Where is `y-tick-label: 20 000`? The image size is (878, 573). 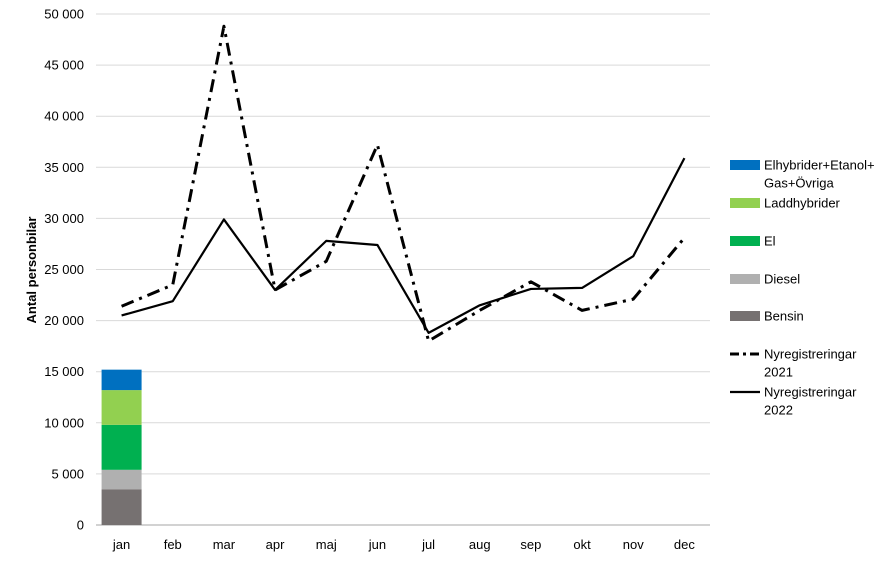
y-tick-label: 20 000 is located at coordinates (64, 320).